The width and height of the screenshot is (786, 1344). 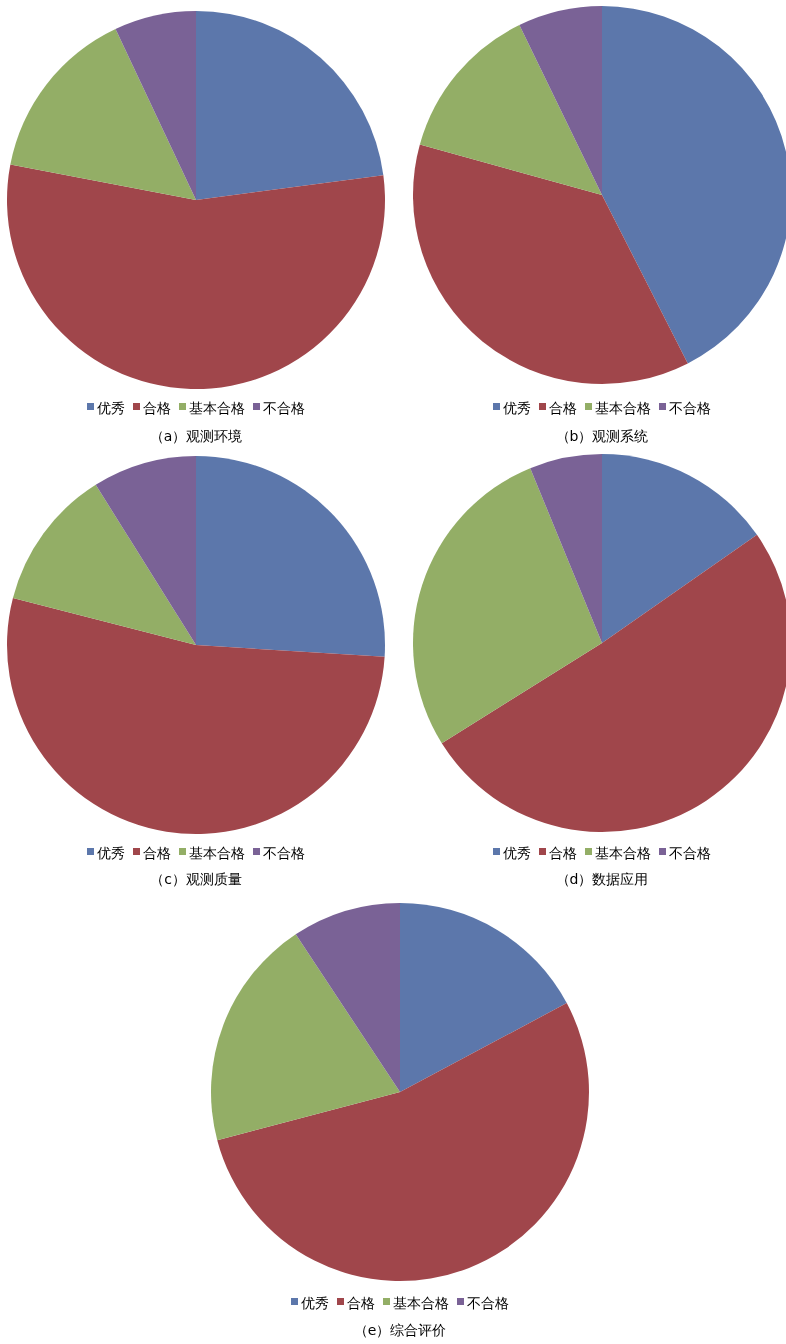 I want to click on text: （a）观测环境, so click(x=196, y=436).